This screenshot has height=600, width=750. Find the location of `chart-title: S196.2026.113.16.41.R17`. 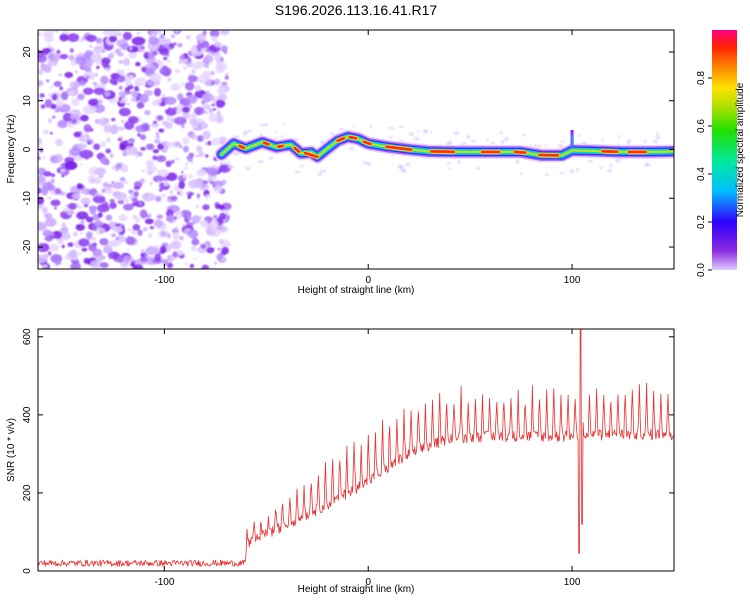

chart-title: S196.2026.113.16.41.R17 is located at coordinates (356, 10).